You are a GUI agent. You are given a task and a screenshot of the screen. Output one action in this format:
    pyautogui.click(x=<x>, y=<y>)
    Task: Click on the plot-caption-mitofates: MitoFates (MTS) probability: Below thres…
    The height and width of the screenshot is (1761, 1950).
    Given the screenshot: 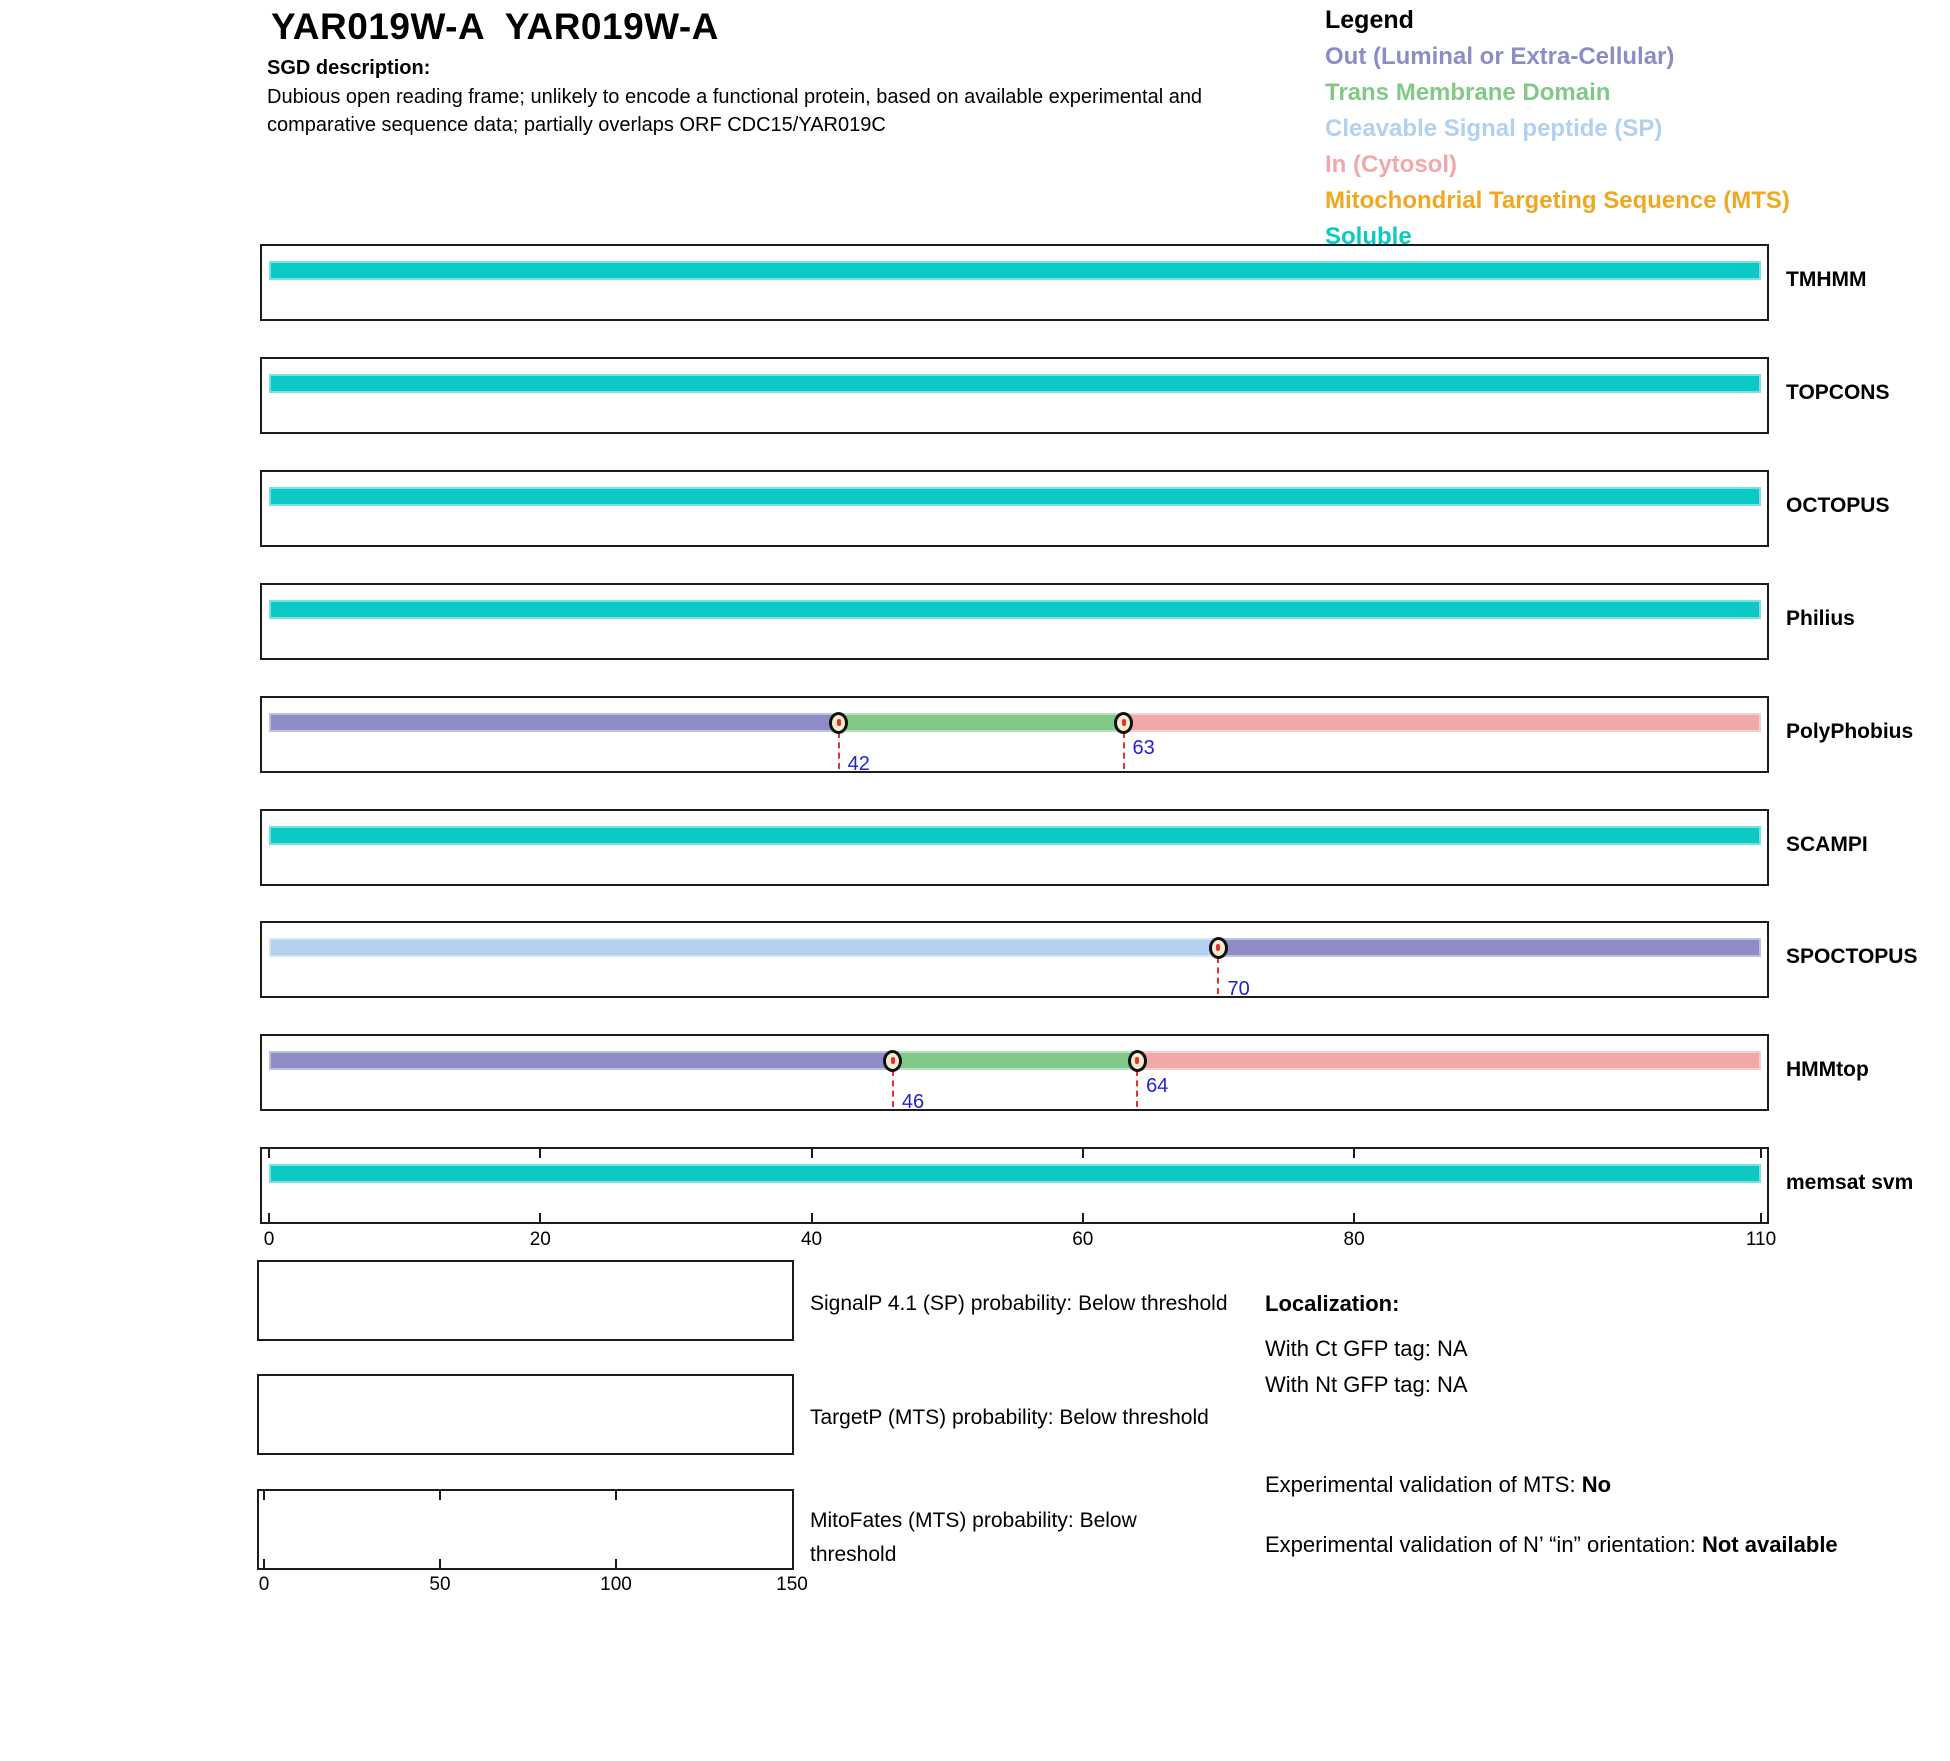 What is the action you would take?
    pyautogui.click(x=973, y=1537)
    